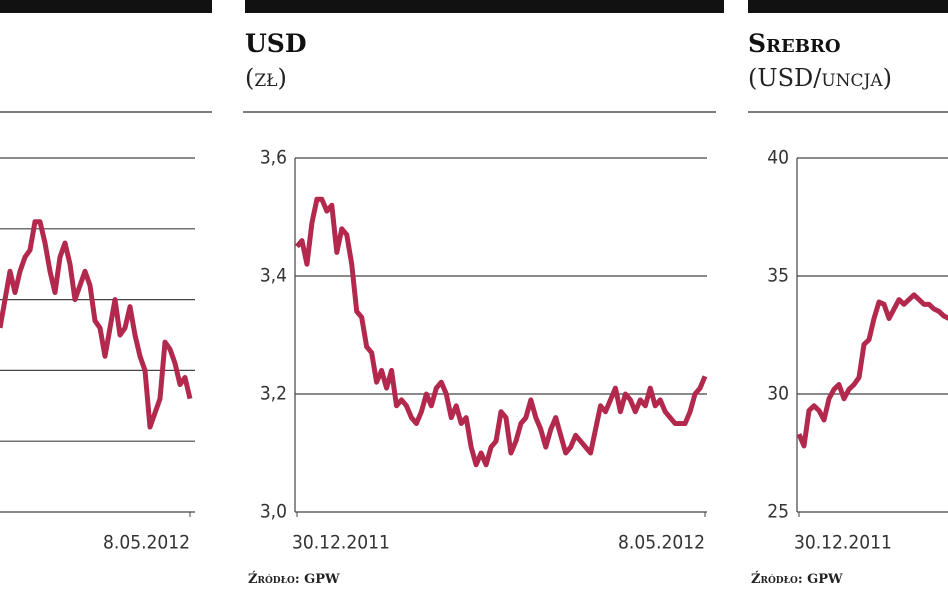 The height and width of the screenshot is (593, 948). Describe the element at coordinates (273, 394) in the screenshot. I see `y-tick-label: 3,2` at that location.